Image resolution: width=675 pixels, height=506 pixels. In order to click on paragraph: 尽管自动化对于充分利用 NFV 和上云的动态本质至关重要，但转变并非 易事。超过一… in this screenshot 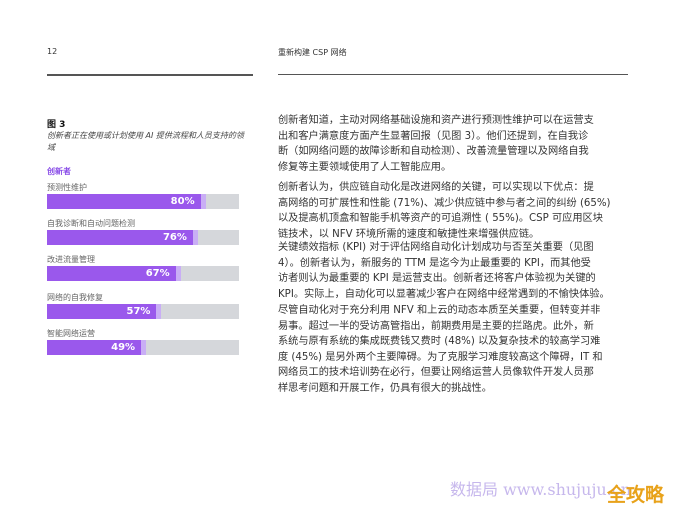, I will do `click(454, 349)`.